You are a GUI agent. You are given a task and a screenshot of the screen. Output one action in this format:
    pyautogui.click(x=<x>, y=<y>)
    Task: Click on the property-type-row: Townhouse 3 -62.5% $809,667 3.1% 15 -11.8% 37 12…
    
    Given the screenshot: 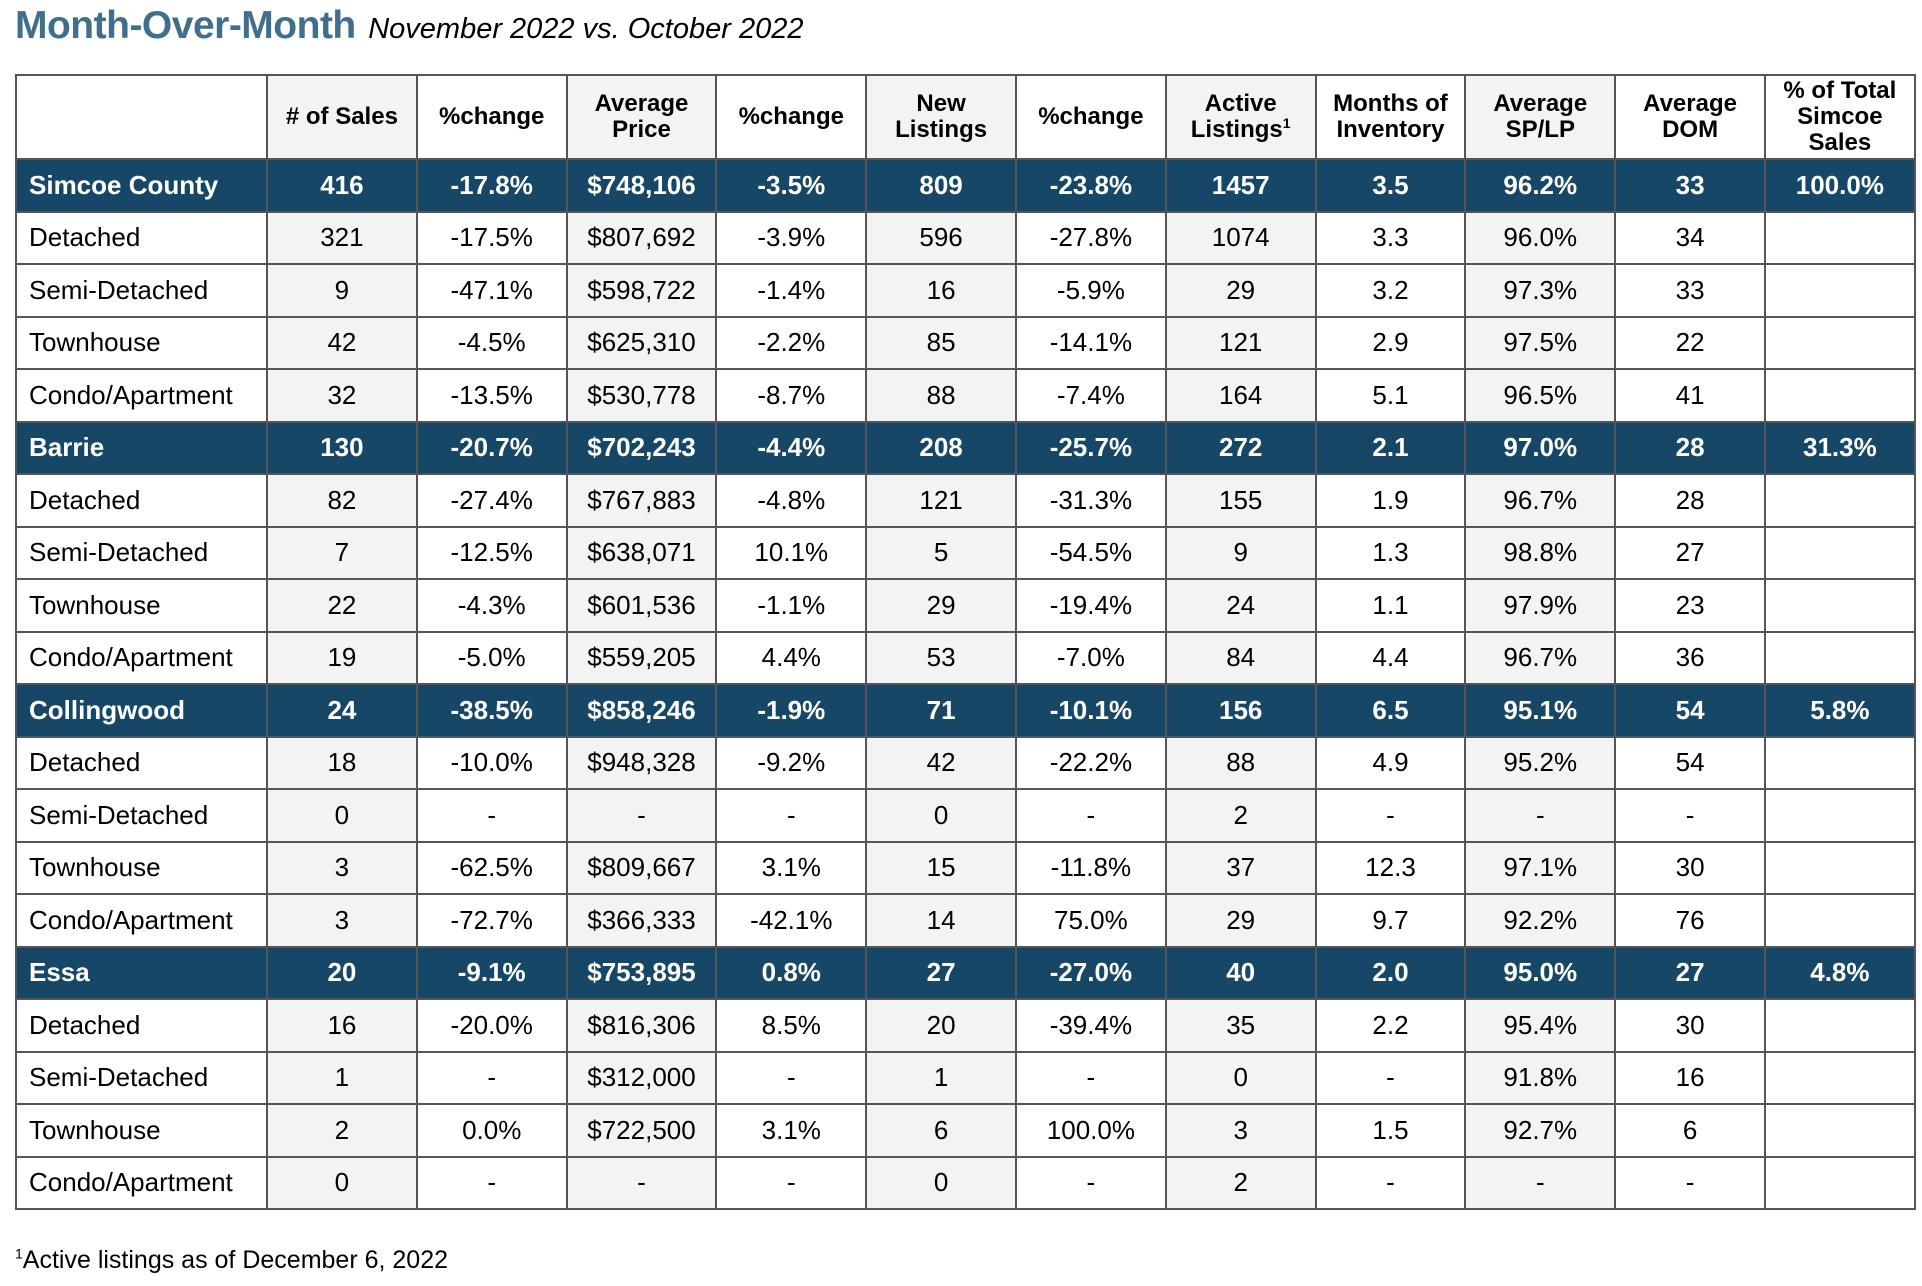 What is the action you would take?
    pyautogui.click(x=965, y=867)
    